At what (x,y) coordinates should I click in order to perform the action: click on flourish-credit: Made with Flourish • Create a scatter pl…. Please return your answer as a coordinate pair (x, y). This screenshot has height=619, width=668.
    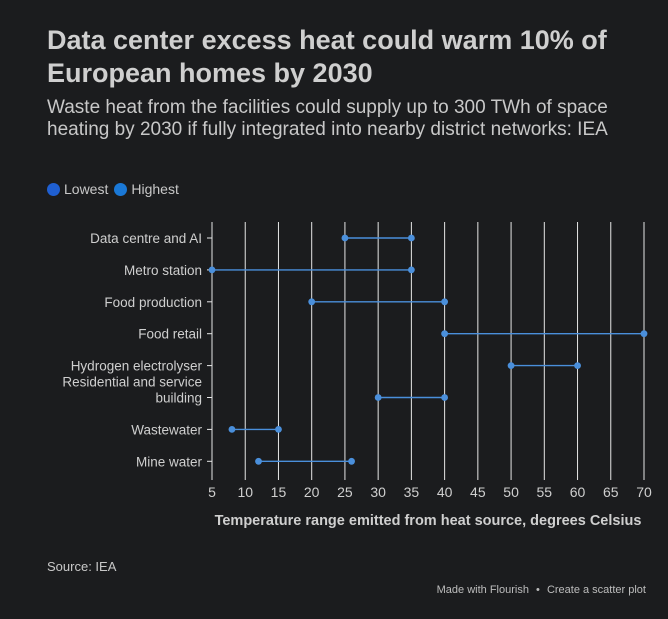
    Looking at the image, I should click on (541, 590).